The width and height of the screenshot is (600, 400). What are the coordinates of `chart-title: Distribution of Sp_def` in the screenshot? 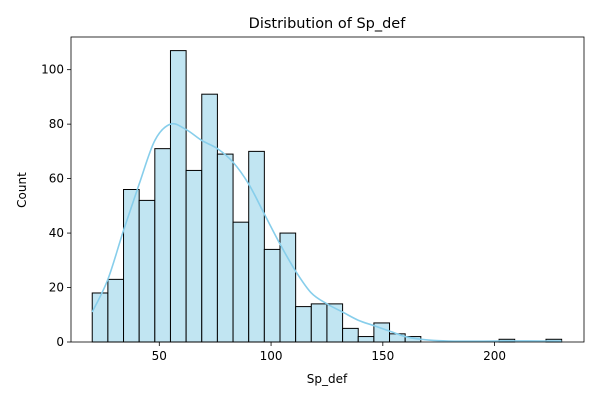 It's located at (328, 24).